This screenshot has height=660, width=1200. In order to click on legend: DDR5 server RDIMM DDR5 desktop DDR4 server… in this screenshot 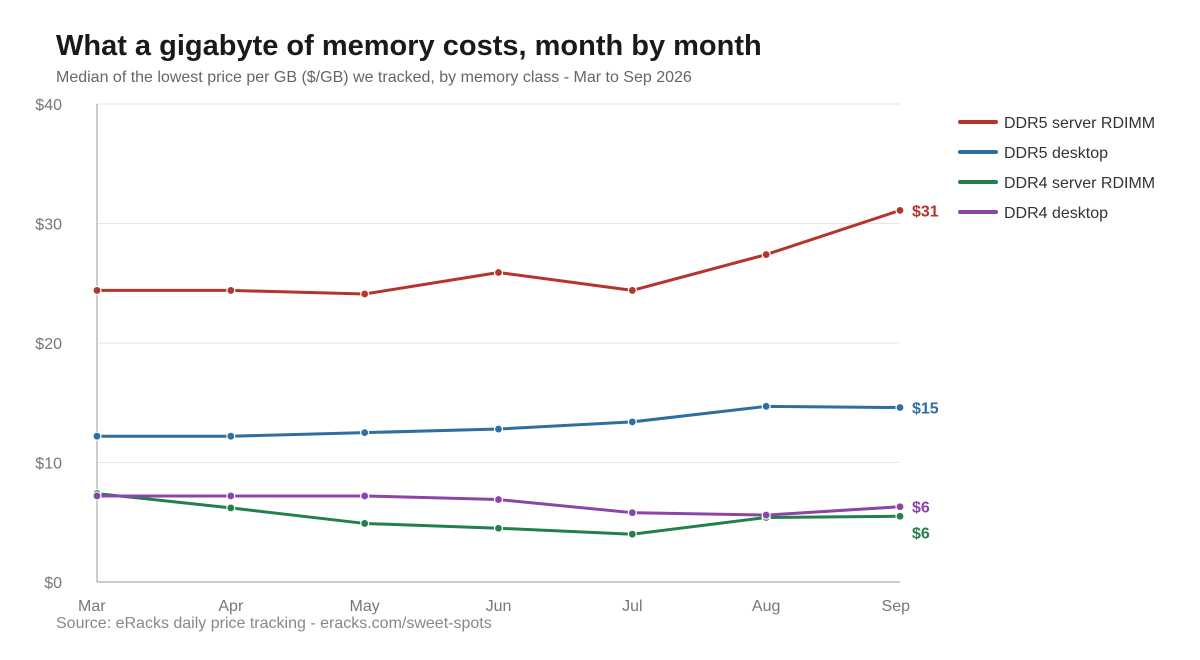, I will do `click(1056, 168)`.